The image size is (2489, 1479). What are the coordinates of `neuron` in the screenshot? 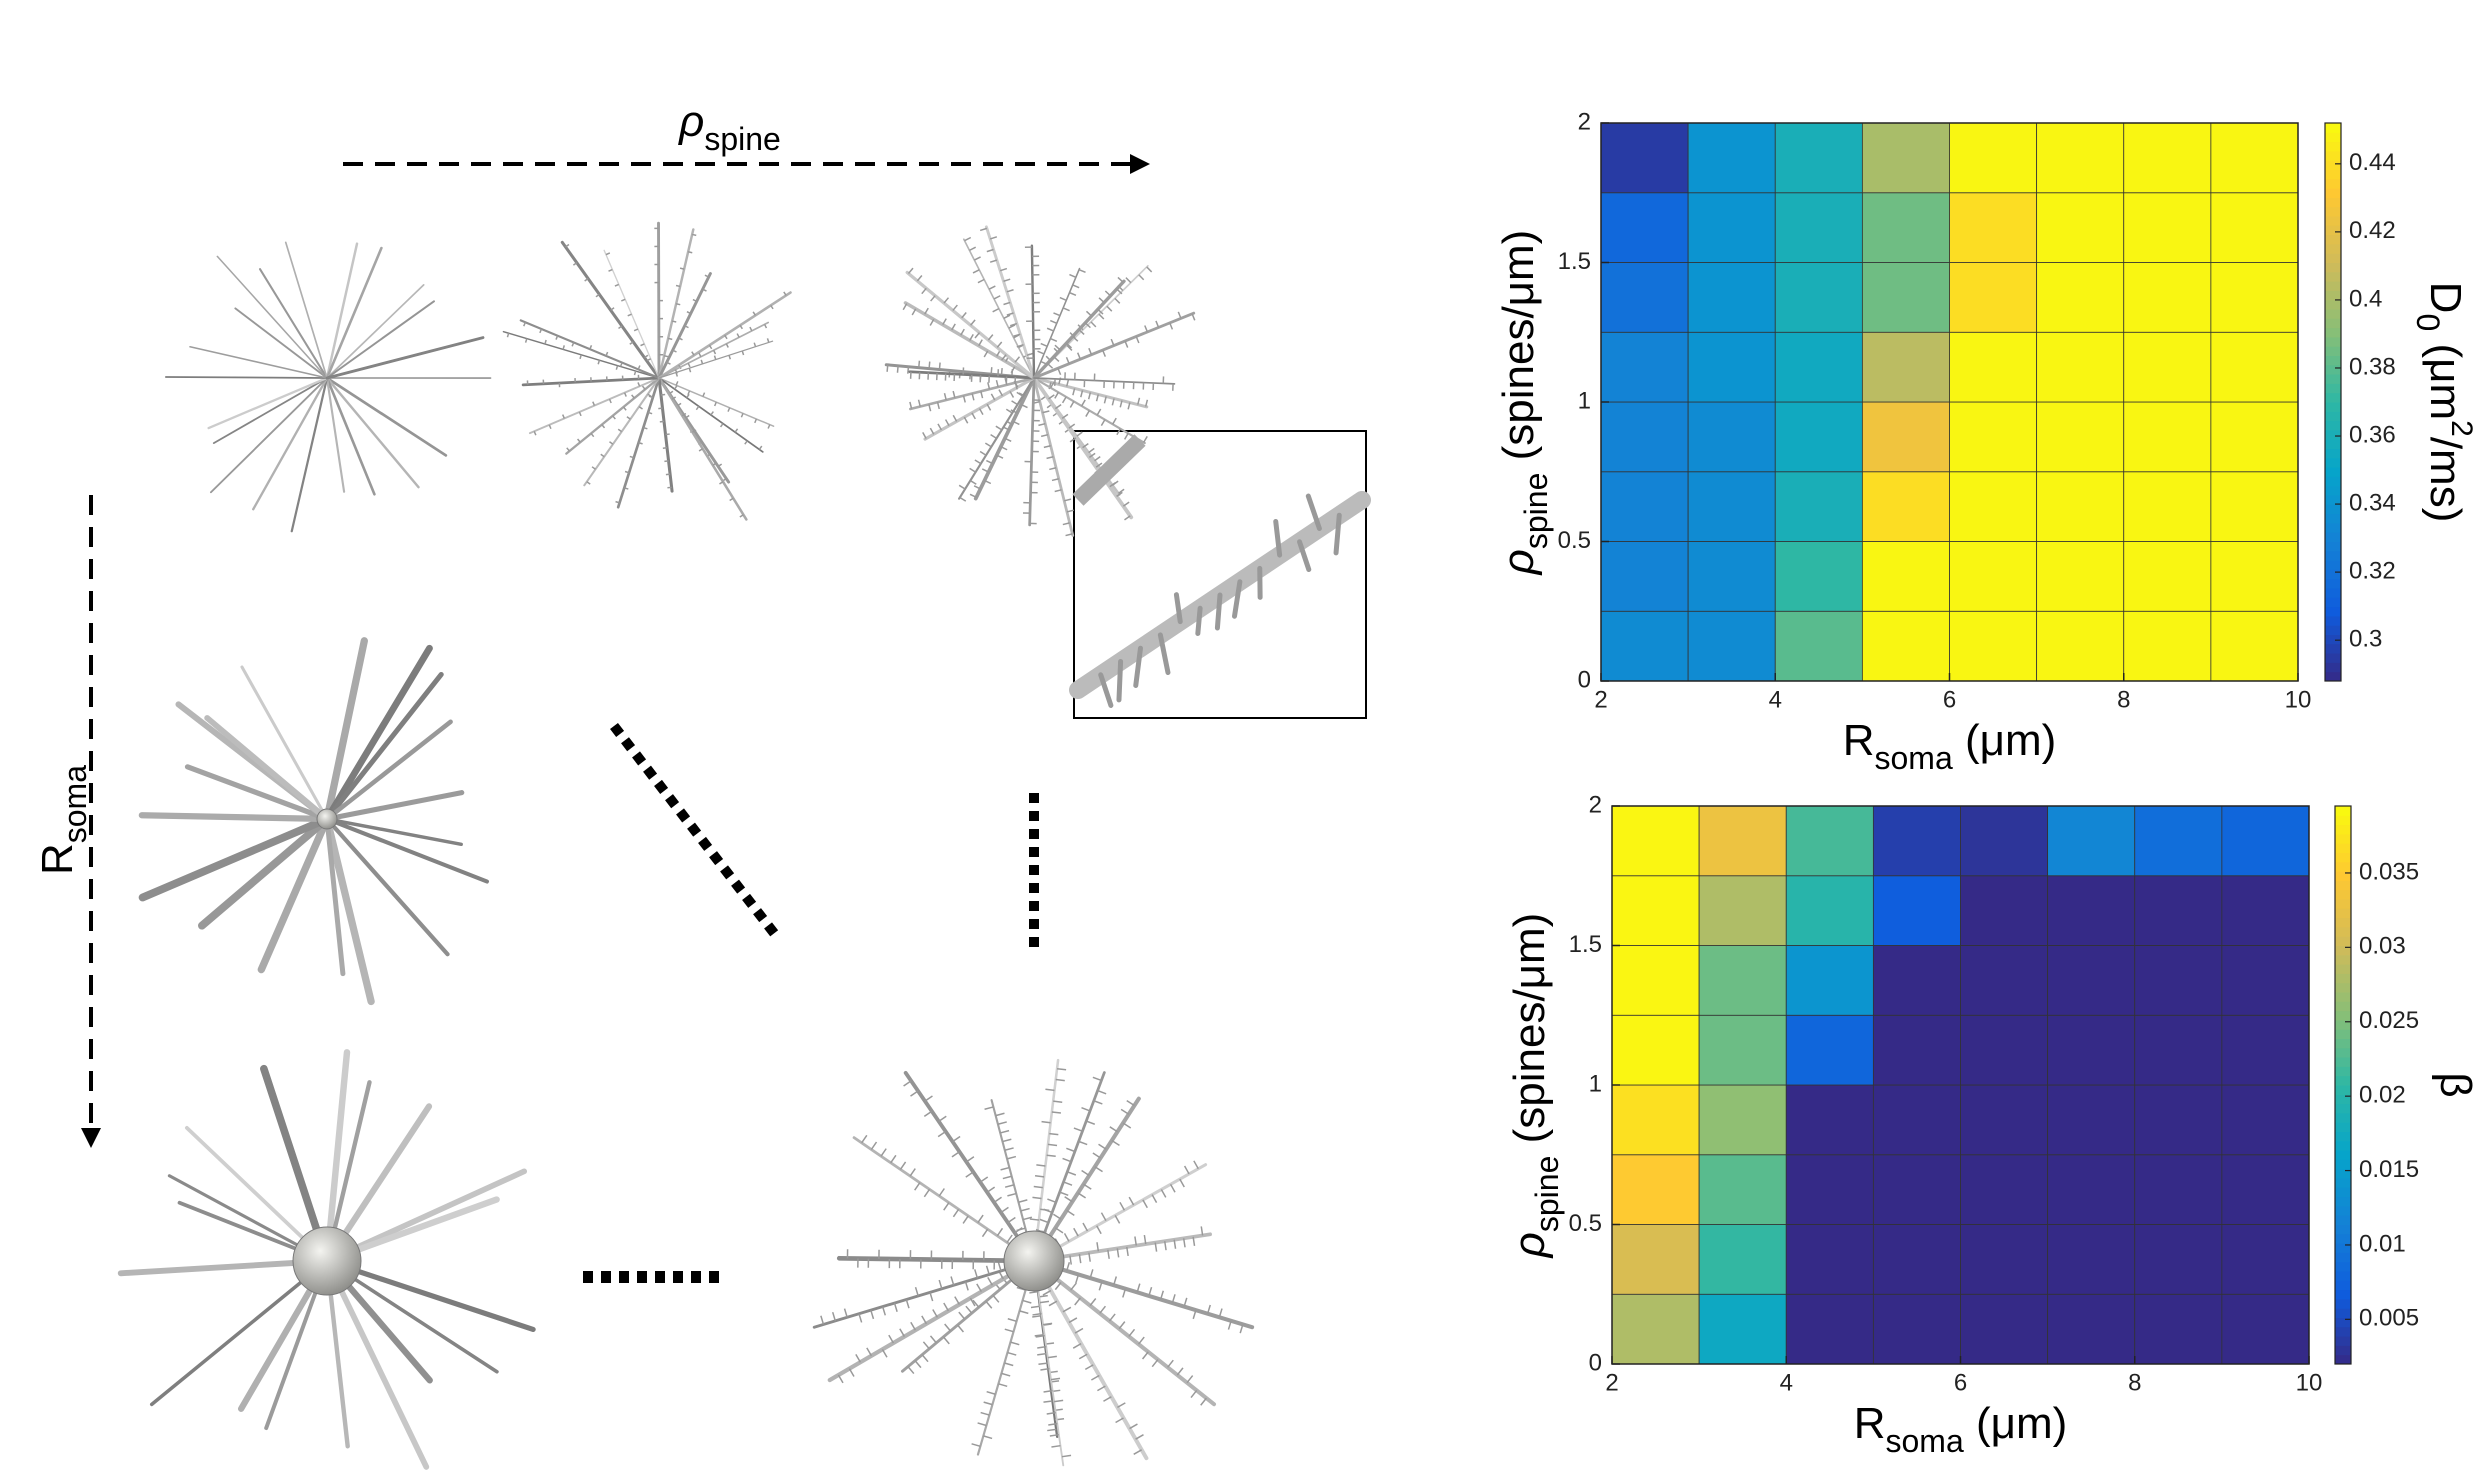 It's located at (326, 1259).